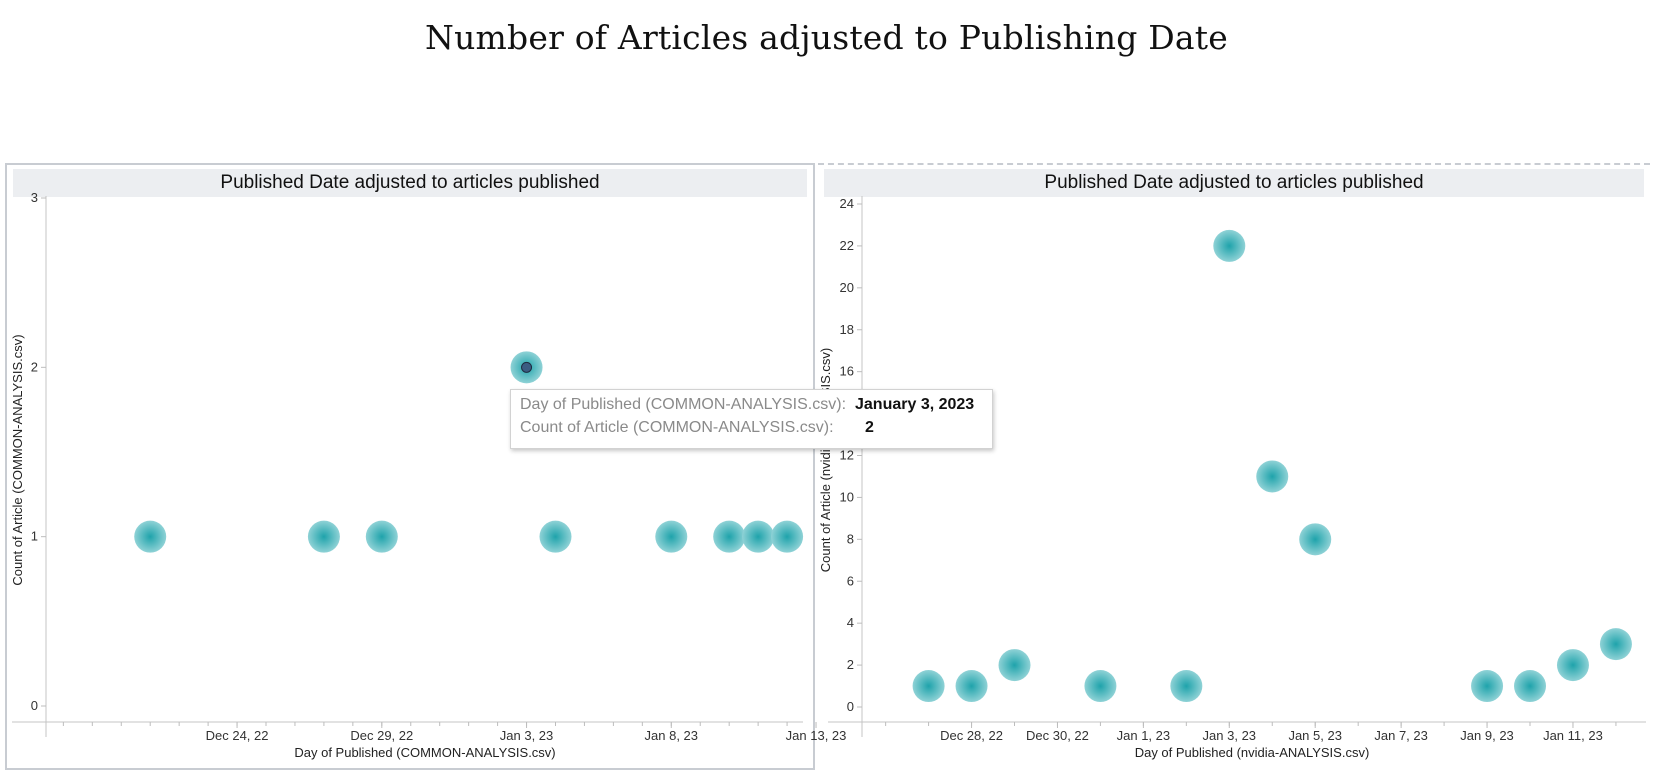  What do you see at coordinates (34, 705) in the screenshot?
I see `y-tick-label-common: 0` at bounding box center [34, 705].